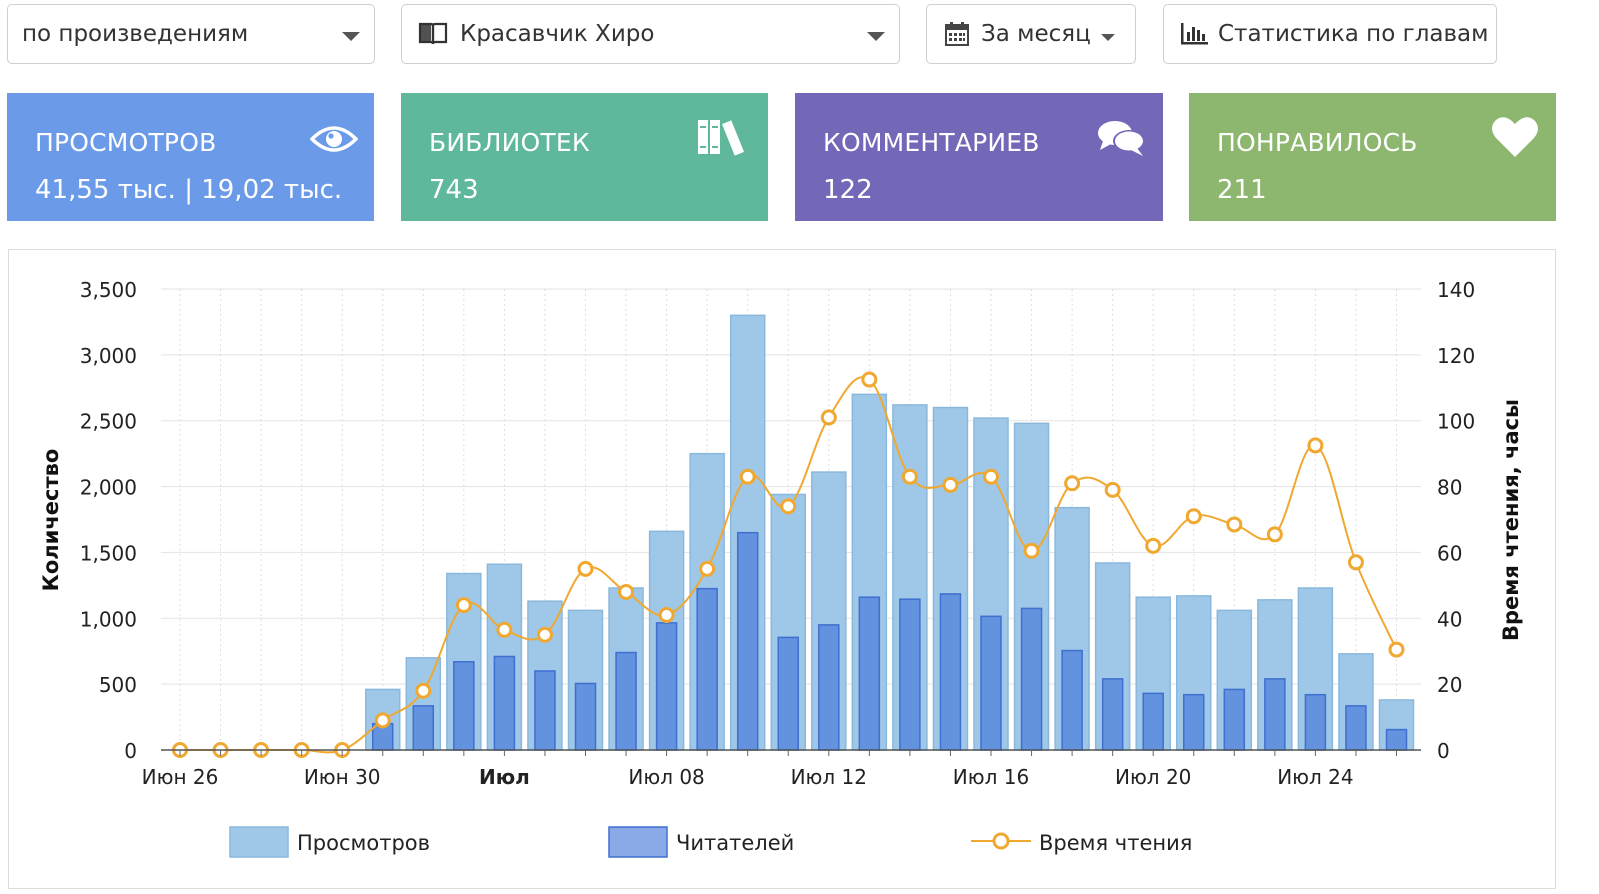 The width and height of the screenshot is (1599, 894). Describe the element at coordinates (979, 157) in the screenshot. I see `comments-card: КОММЕНТАРИЕВ 122` at that location.